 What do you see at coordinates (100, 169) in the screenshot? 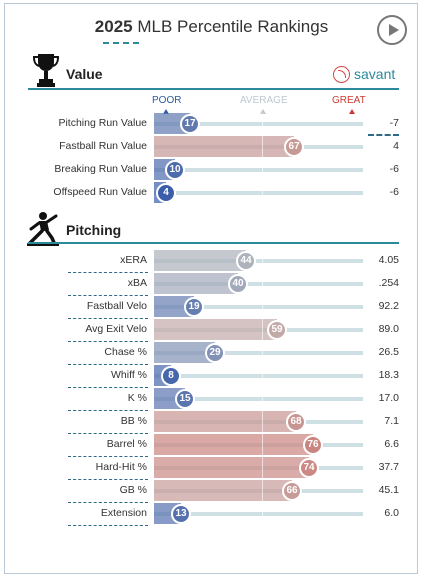
I see `metric-label: Breaking Run Value` at bounding box center [100, 169].